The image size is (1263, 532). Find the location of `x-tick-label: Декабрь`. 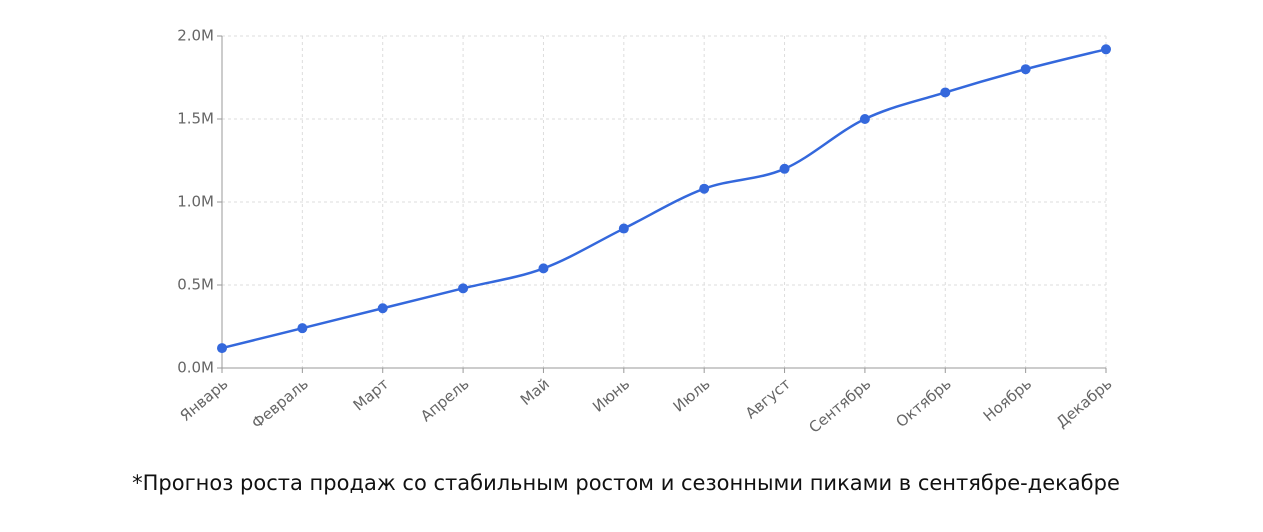

x-tick-label: Декабрь is located at coordinates (1084, 403).